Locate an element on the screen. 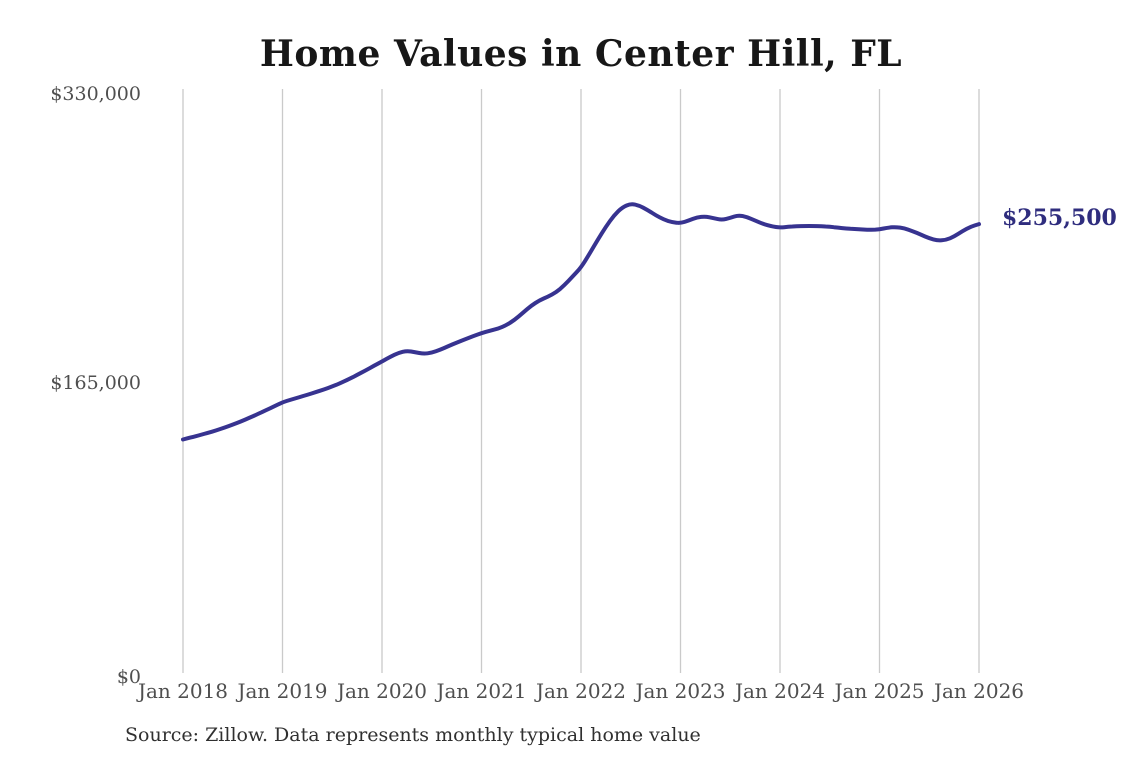  y-axis-tick-label: $165,000 is located at coordinates (95, 383).